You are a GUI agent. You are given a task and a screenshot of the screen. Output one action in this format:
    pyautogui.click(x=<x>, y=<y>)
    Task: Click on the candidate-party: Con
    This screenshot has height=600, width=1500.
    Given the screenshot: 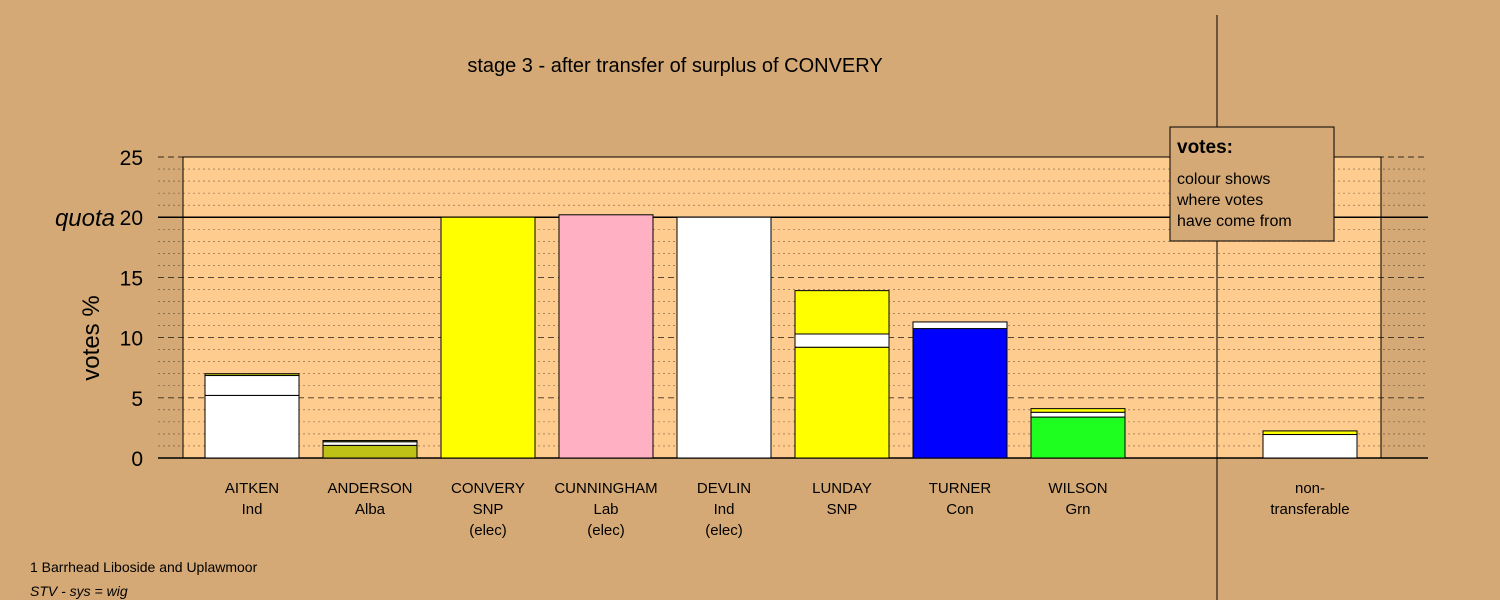 What is the action you would take?
    pyautogui.click(x=960, y=509)
    